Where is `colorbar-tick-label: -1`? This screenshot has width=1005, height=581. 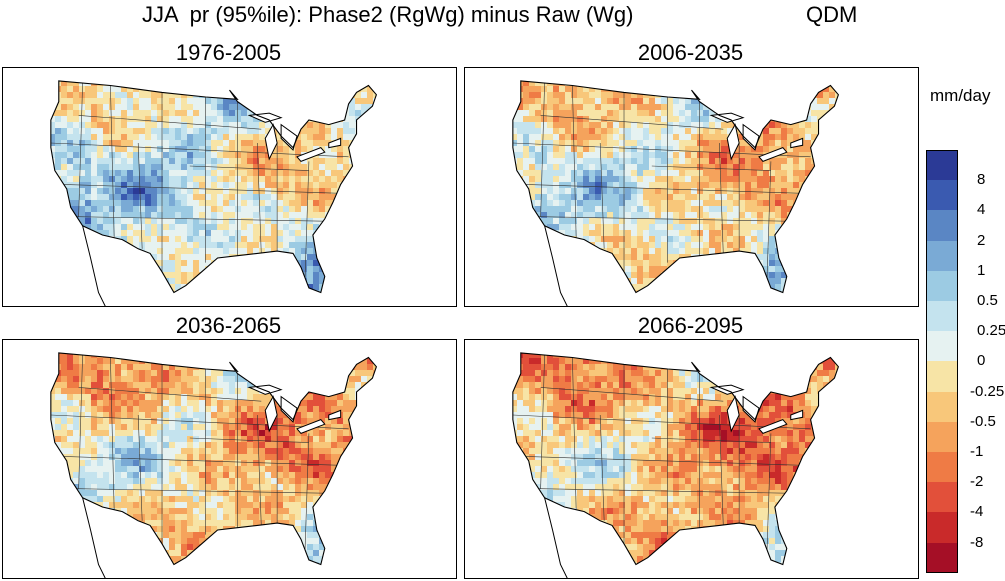 colorbar-tick-label: -1 is located at coordinates (977, 451).